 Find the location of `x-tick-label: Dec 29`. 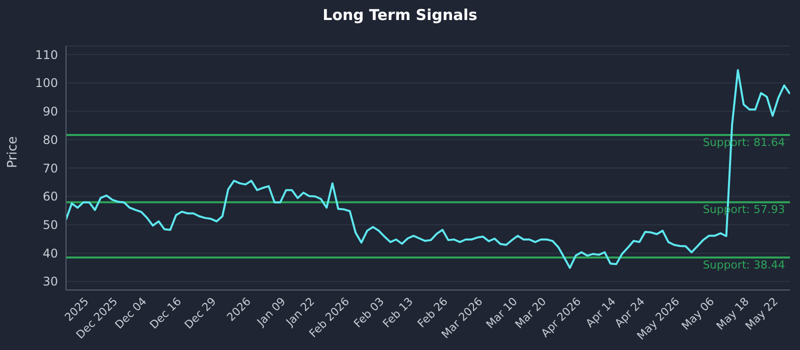

x-tick-label: Dec 29 is located at coordinates (200, 313).